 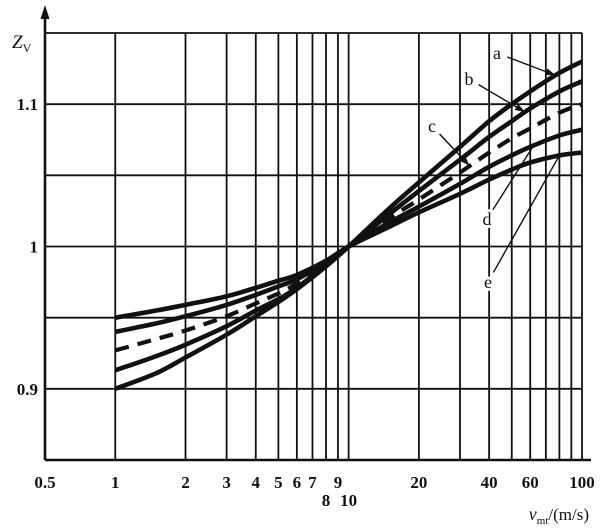 What do you see at coordinates (488, 282) in the screenshot?
I see `curve-label-e: e` at bounding box center [488, 282].